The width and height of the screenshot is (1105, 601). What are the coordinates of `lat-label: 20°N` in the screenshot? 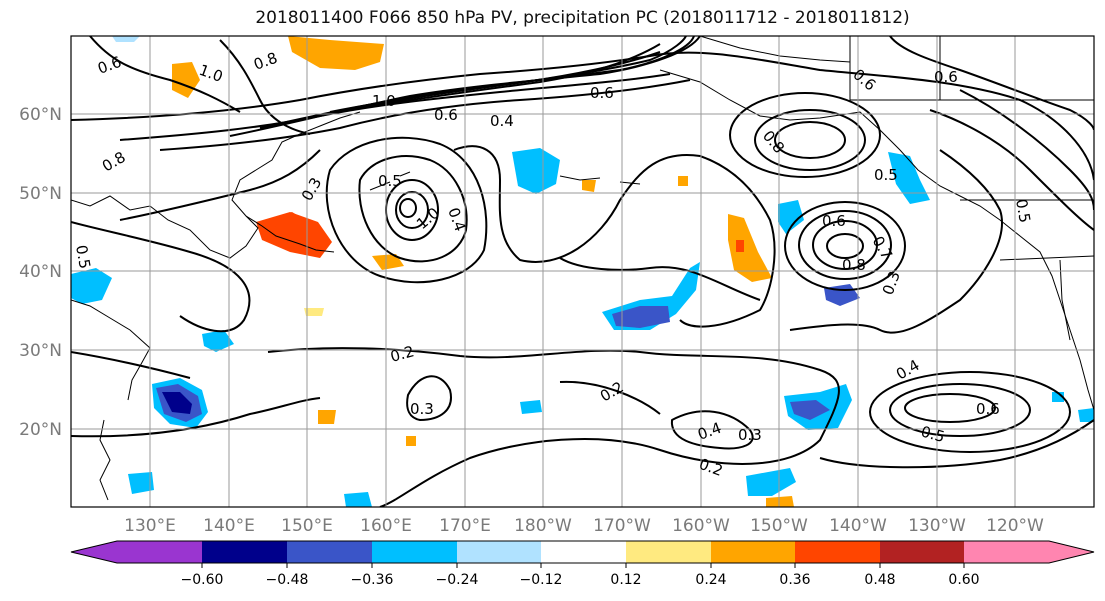 It's located at (40, 430).